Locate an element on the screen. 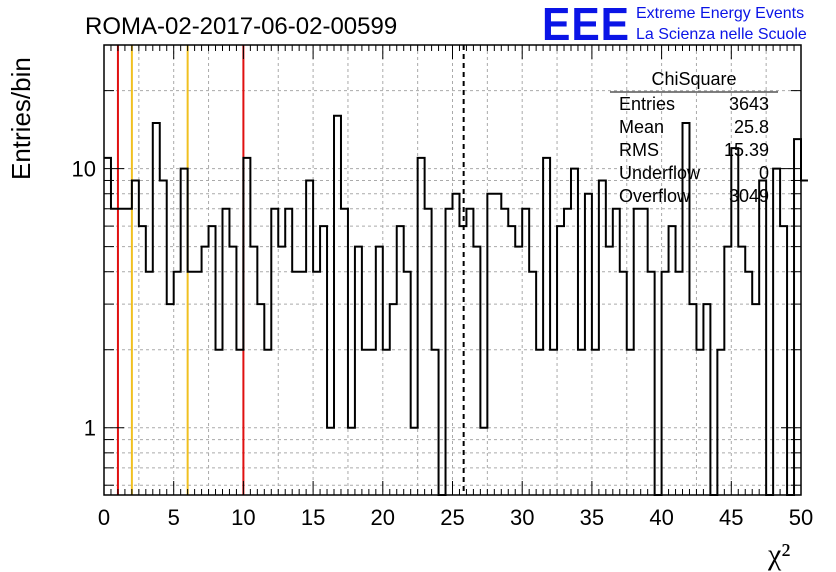 This screenshot has height=572, width=836. brand-line-1: Extreme Energy Events is located at coordinates (720, 13).